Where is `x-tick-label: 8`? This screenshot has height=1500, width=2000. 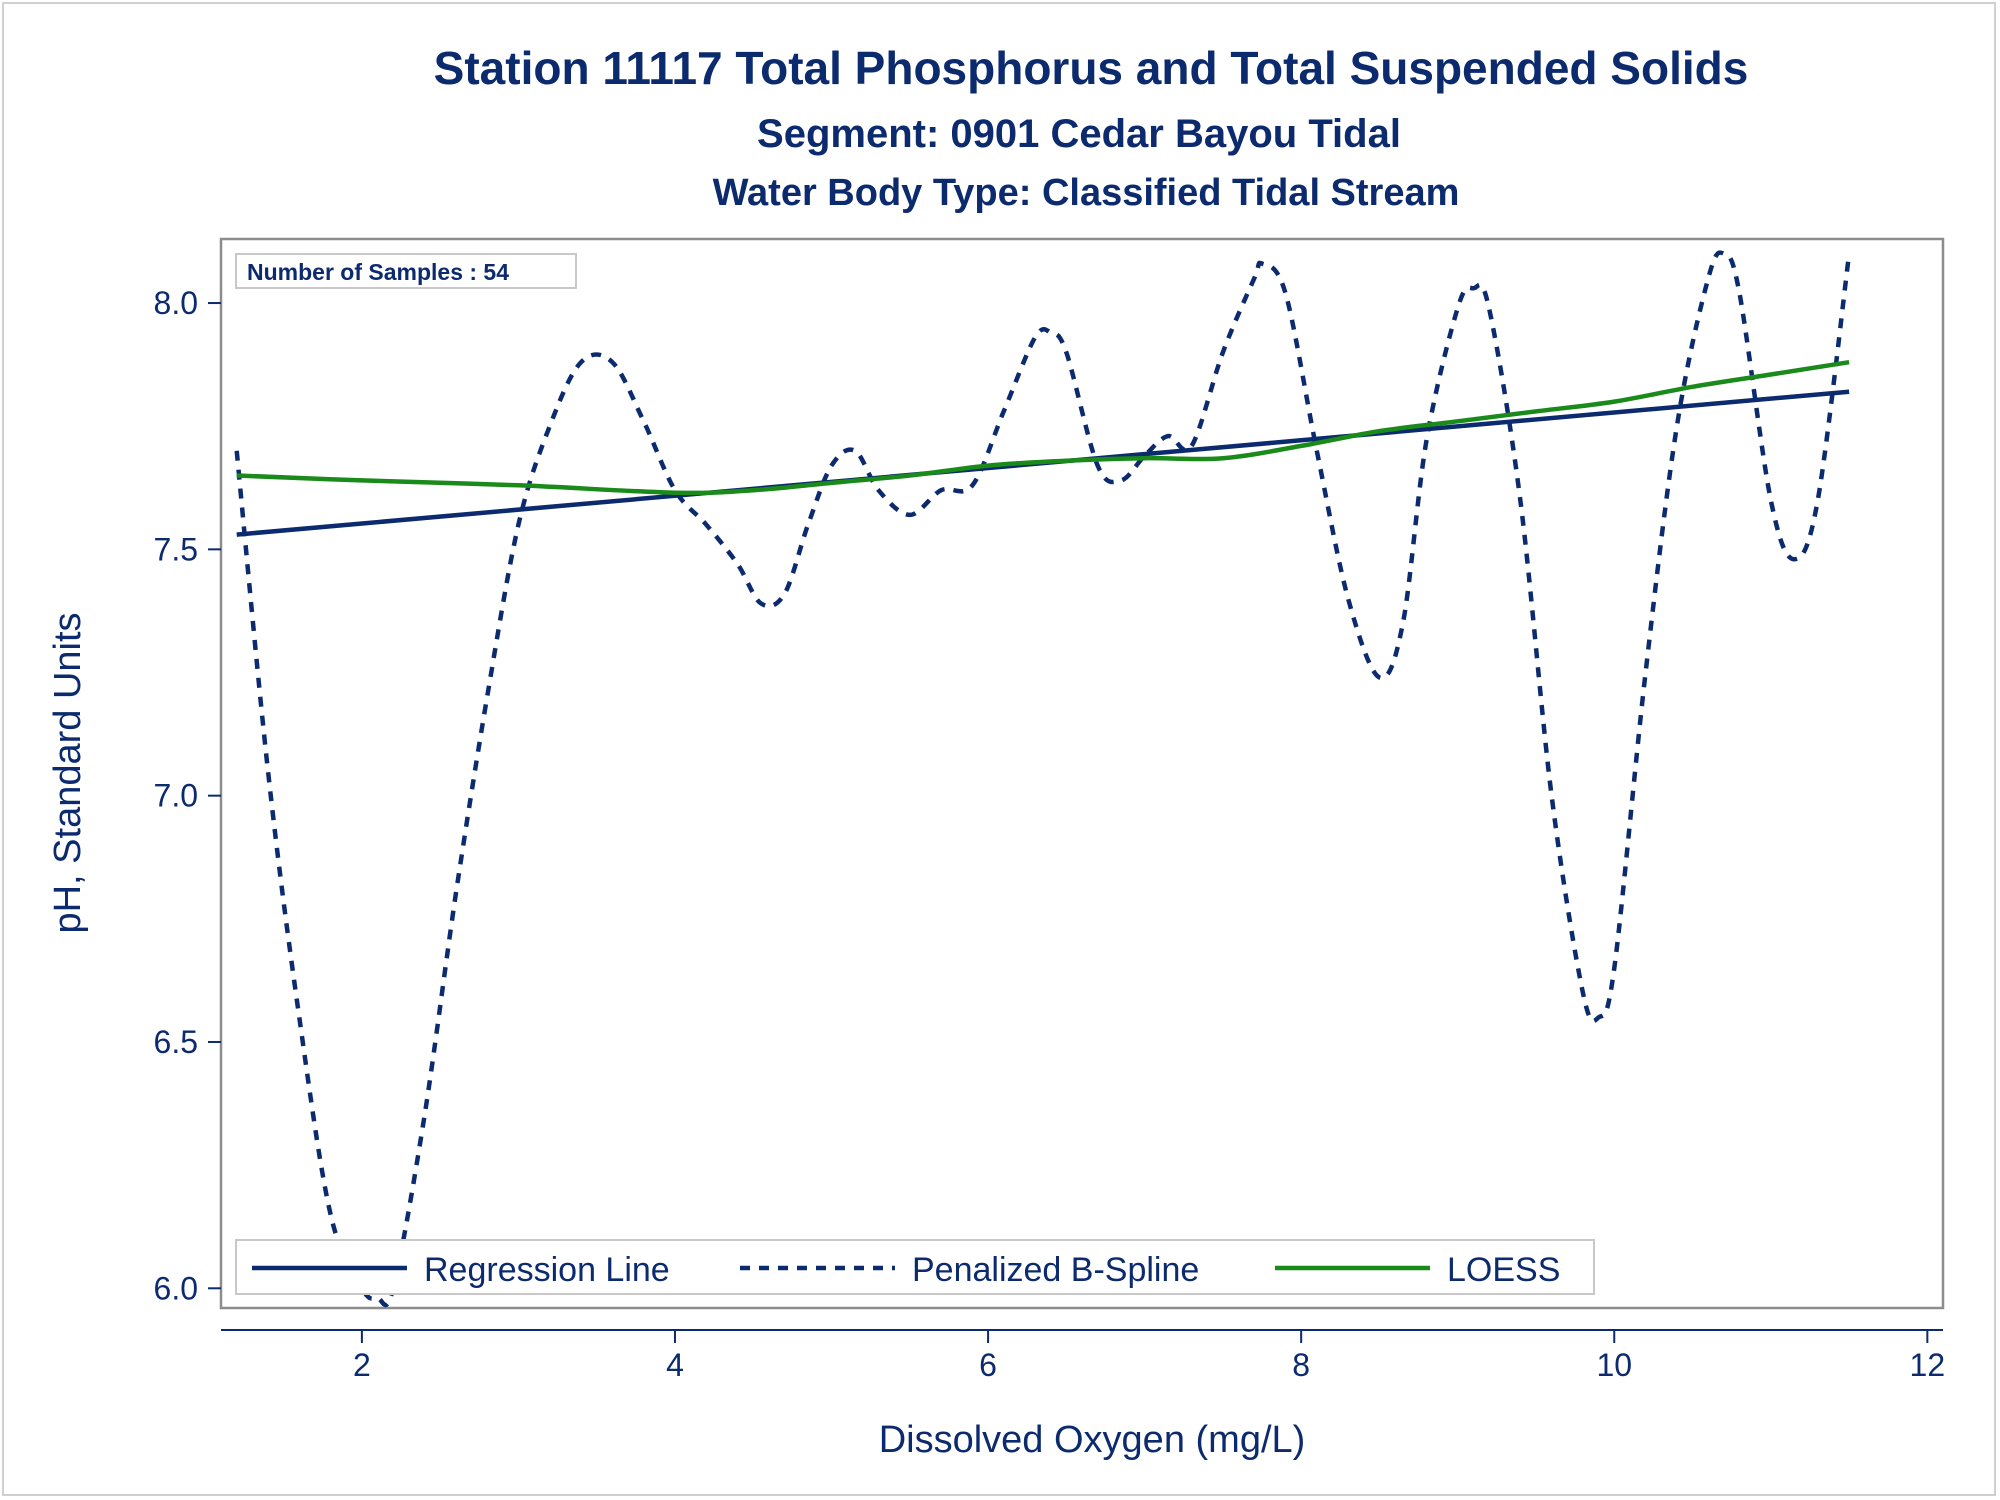
x-tick-label: 8 is located at coordinates (1301, 1365).